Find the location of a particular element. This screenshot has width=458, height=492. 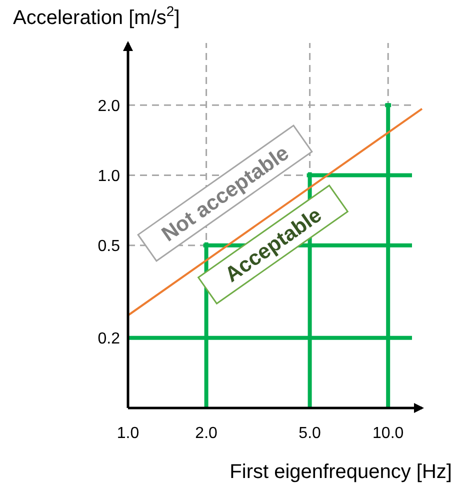

y-axis-title: Acceleration [m/s$^{2}$] is located at coordinates (96, 16).